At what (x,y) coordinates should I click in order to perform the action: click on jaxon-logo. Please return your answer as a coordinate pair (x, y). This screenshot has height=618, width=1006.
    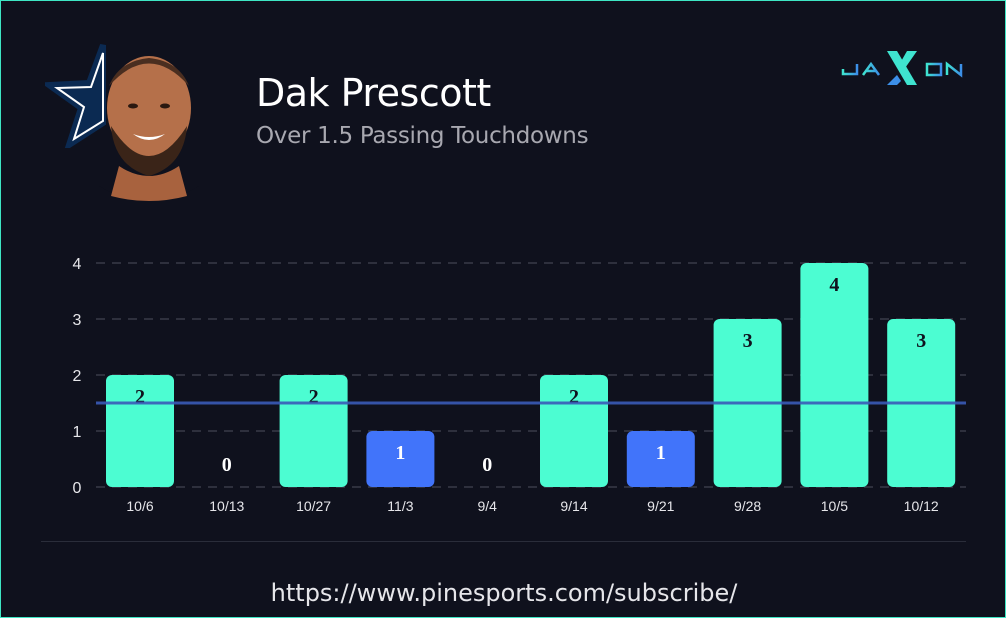
    Looking at the image, I should click on (902, 68).